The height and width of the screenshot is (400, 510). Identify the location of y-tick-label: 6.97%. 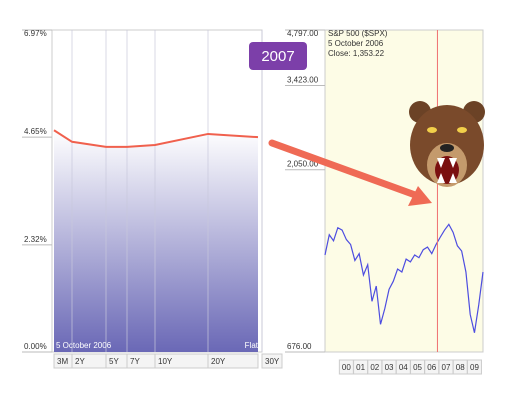
(35, 33).